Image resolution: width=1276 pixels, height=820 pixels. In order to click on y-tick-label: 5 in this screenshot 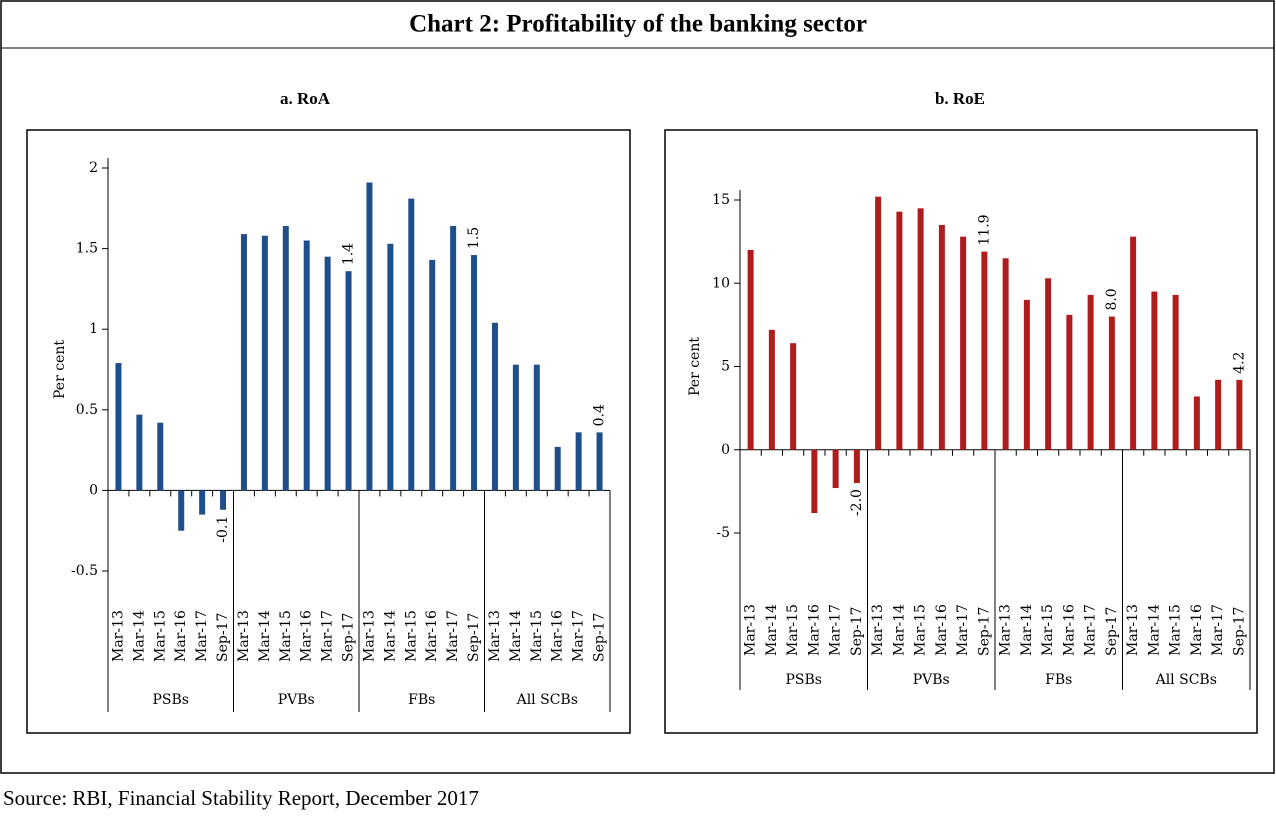, I will do `click(725, 367)`.